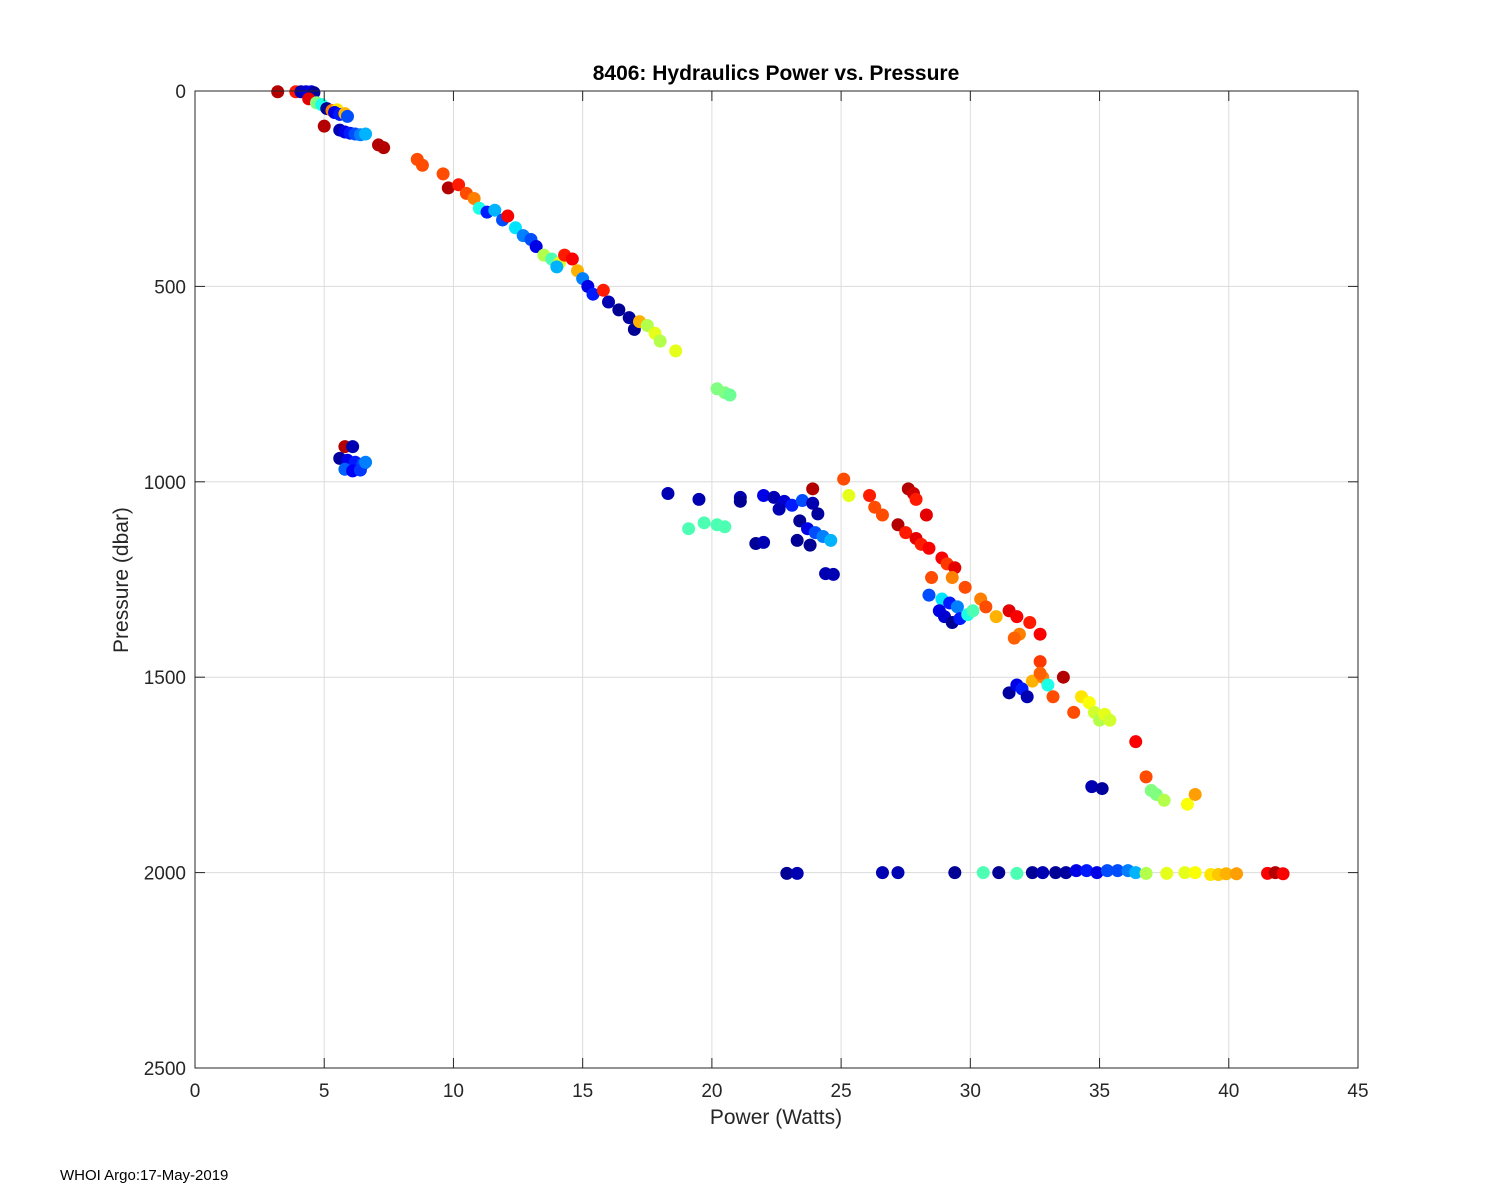 The width and height of the screenshot is (1500, 1200). Describe the element at coordinates (711, 1091) in the screenshot. I see `x-tick-label: 20` at that location.